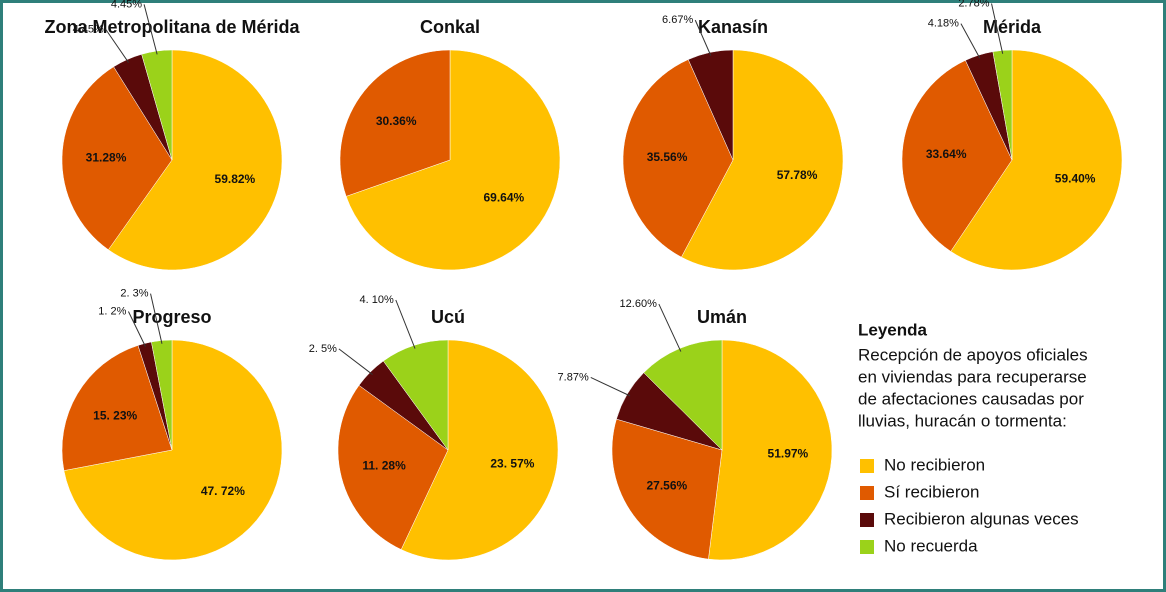 The image size is (1166, 592). Describe the element at coordinates (512, 464) in the screenshot. I see `value-label: 23. 57%` at that location.